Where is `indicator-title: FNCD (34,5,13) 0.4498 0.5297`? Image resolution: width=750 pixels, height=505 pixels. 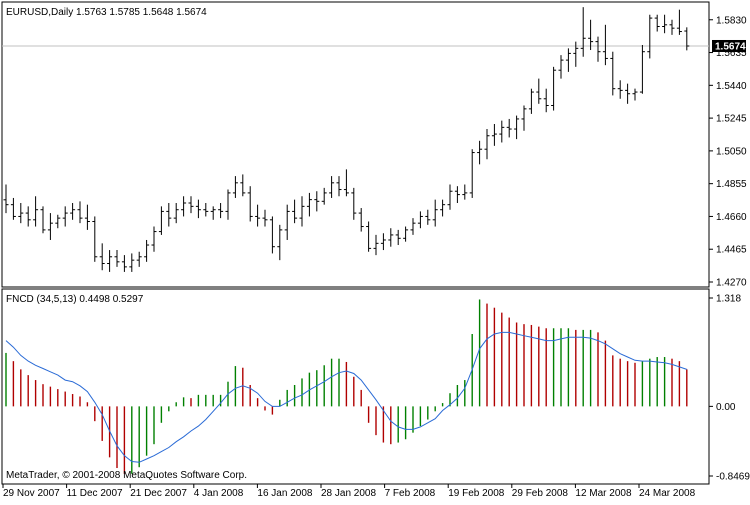
indicator-title: FNCD (34,5,13) 0.4498 0.5297 is located at coordinates (75, 299).